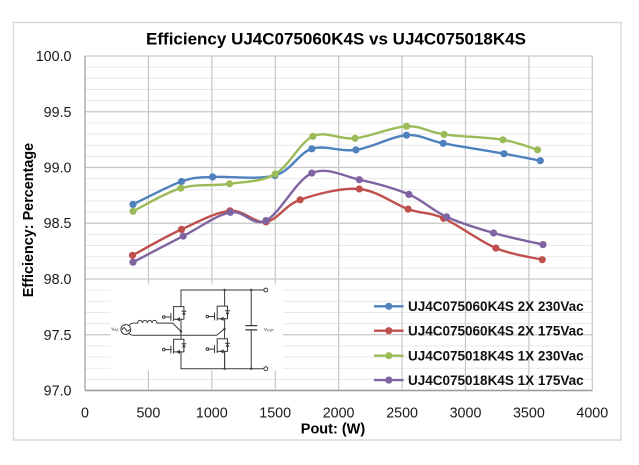  Describe the element at coordinates (58, 336) in the screenshot. I see `svg-text: 97.5` at that location.